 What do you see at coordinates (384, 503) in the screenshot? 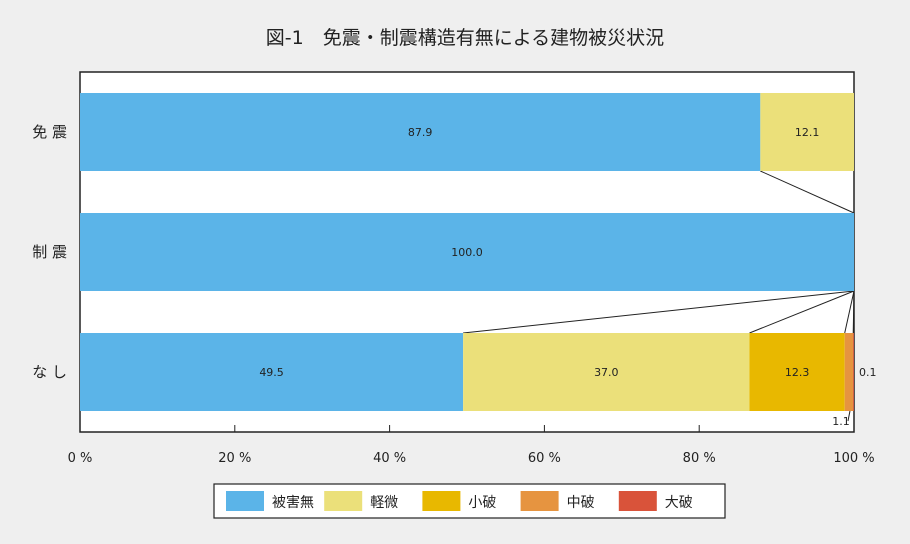
I see `legend-label: 軽微` at bounding box center [384, 503].